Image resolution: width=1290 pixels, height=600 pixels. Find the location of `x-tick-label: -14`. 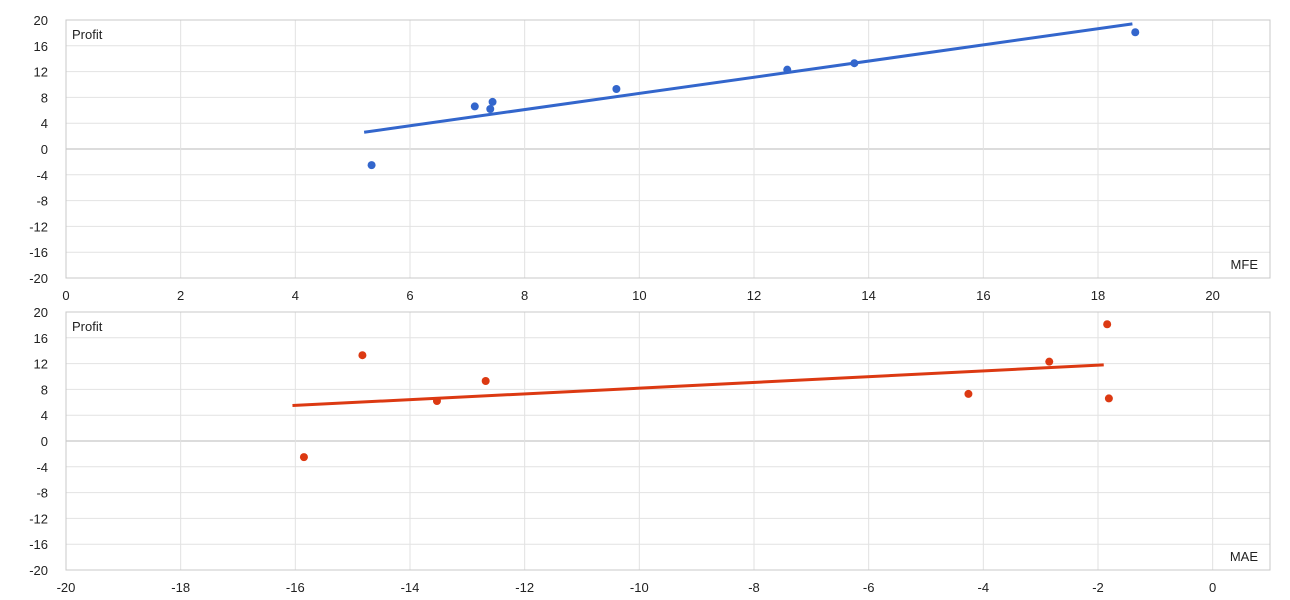

x-tick-label: -14 is located at coordinates (410, 587).